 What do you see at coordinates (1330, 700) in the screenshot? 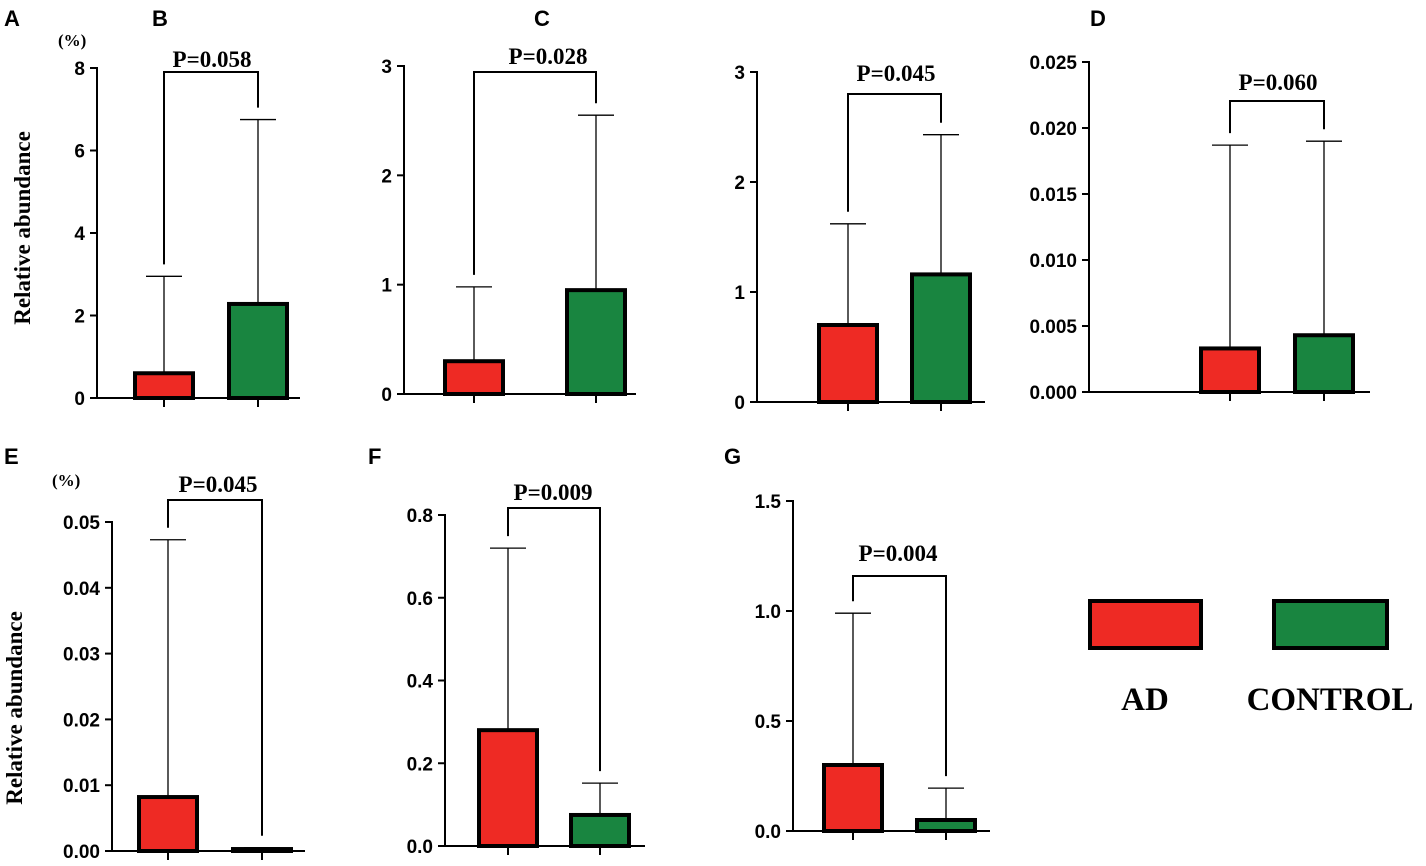
I see `legend-label-control: CONTROL` at bounding box center [1330, 700].